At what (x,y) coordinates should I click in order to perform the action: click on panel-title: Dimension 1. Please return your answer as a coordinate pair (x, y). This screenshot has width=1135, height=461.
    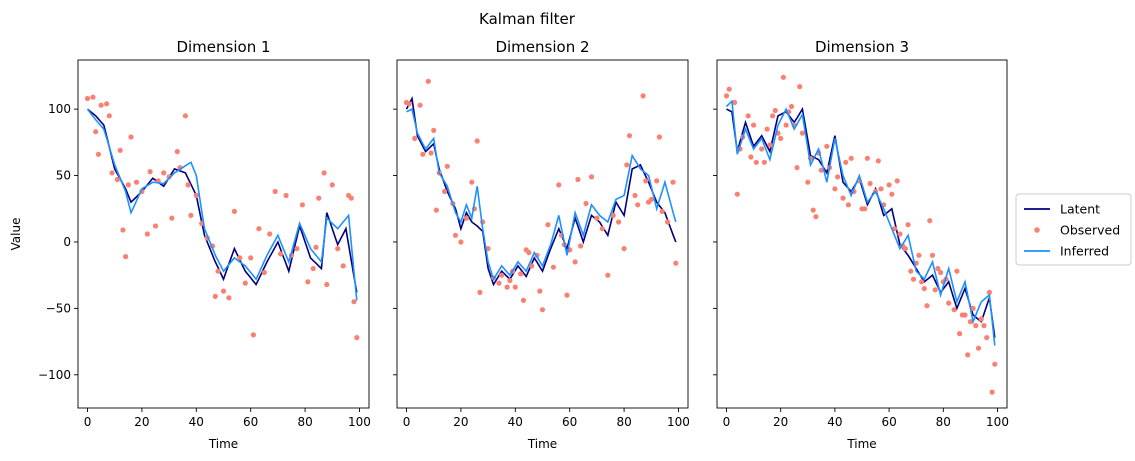
    Looking at the image, I should click on (223, 47).